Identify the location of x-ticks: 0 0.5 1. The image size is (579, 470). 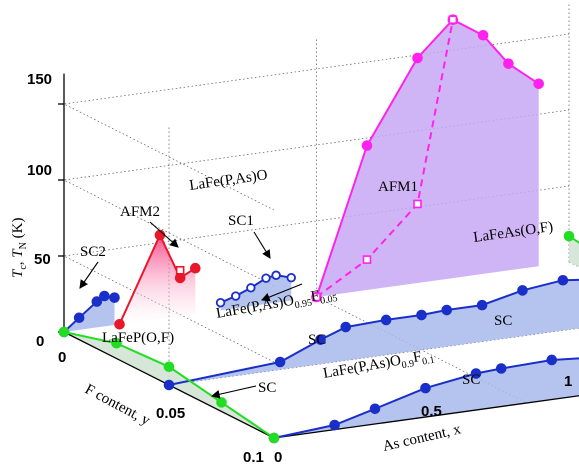
(423, 419).